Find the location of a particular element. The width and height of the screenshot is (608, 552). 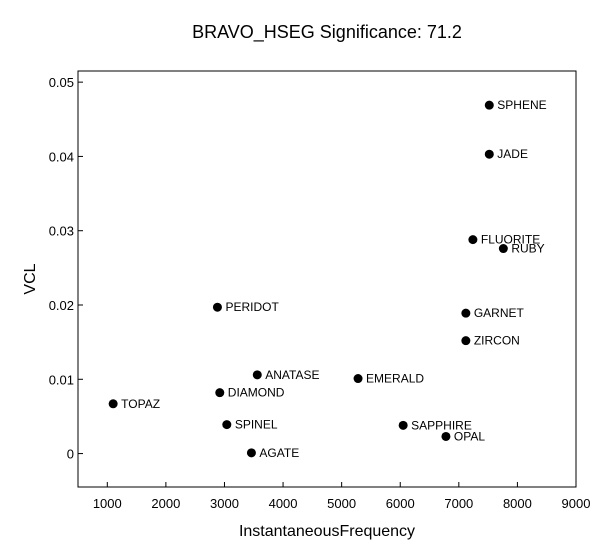

x-axis-label: InstantaneousFrequency is located at coordinates (327, 531).